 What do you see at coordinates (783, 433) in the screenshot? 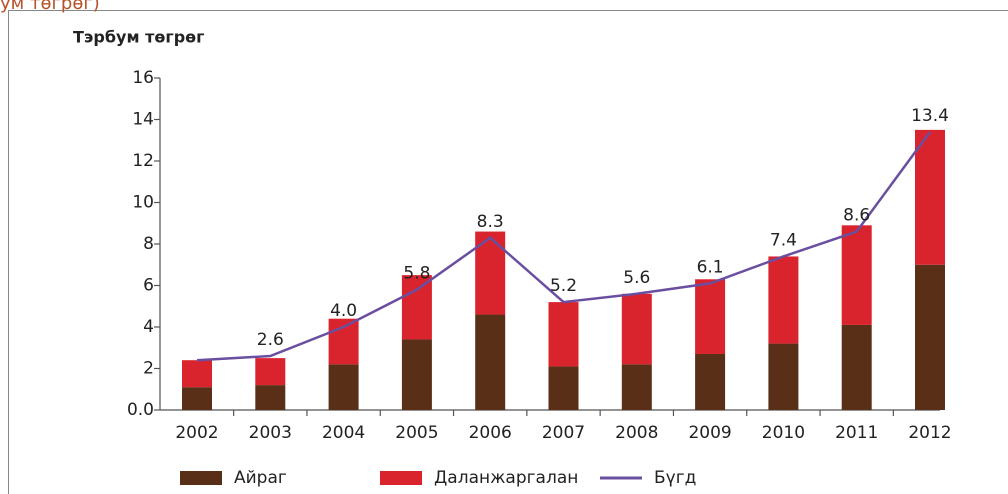
I see `x-tick-label: 2010` at bounding box center [783, 433].